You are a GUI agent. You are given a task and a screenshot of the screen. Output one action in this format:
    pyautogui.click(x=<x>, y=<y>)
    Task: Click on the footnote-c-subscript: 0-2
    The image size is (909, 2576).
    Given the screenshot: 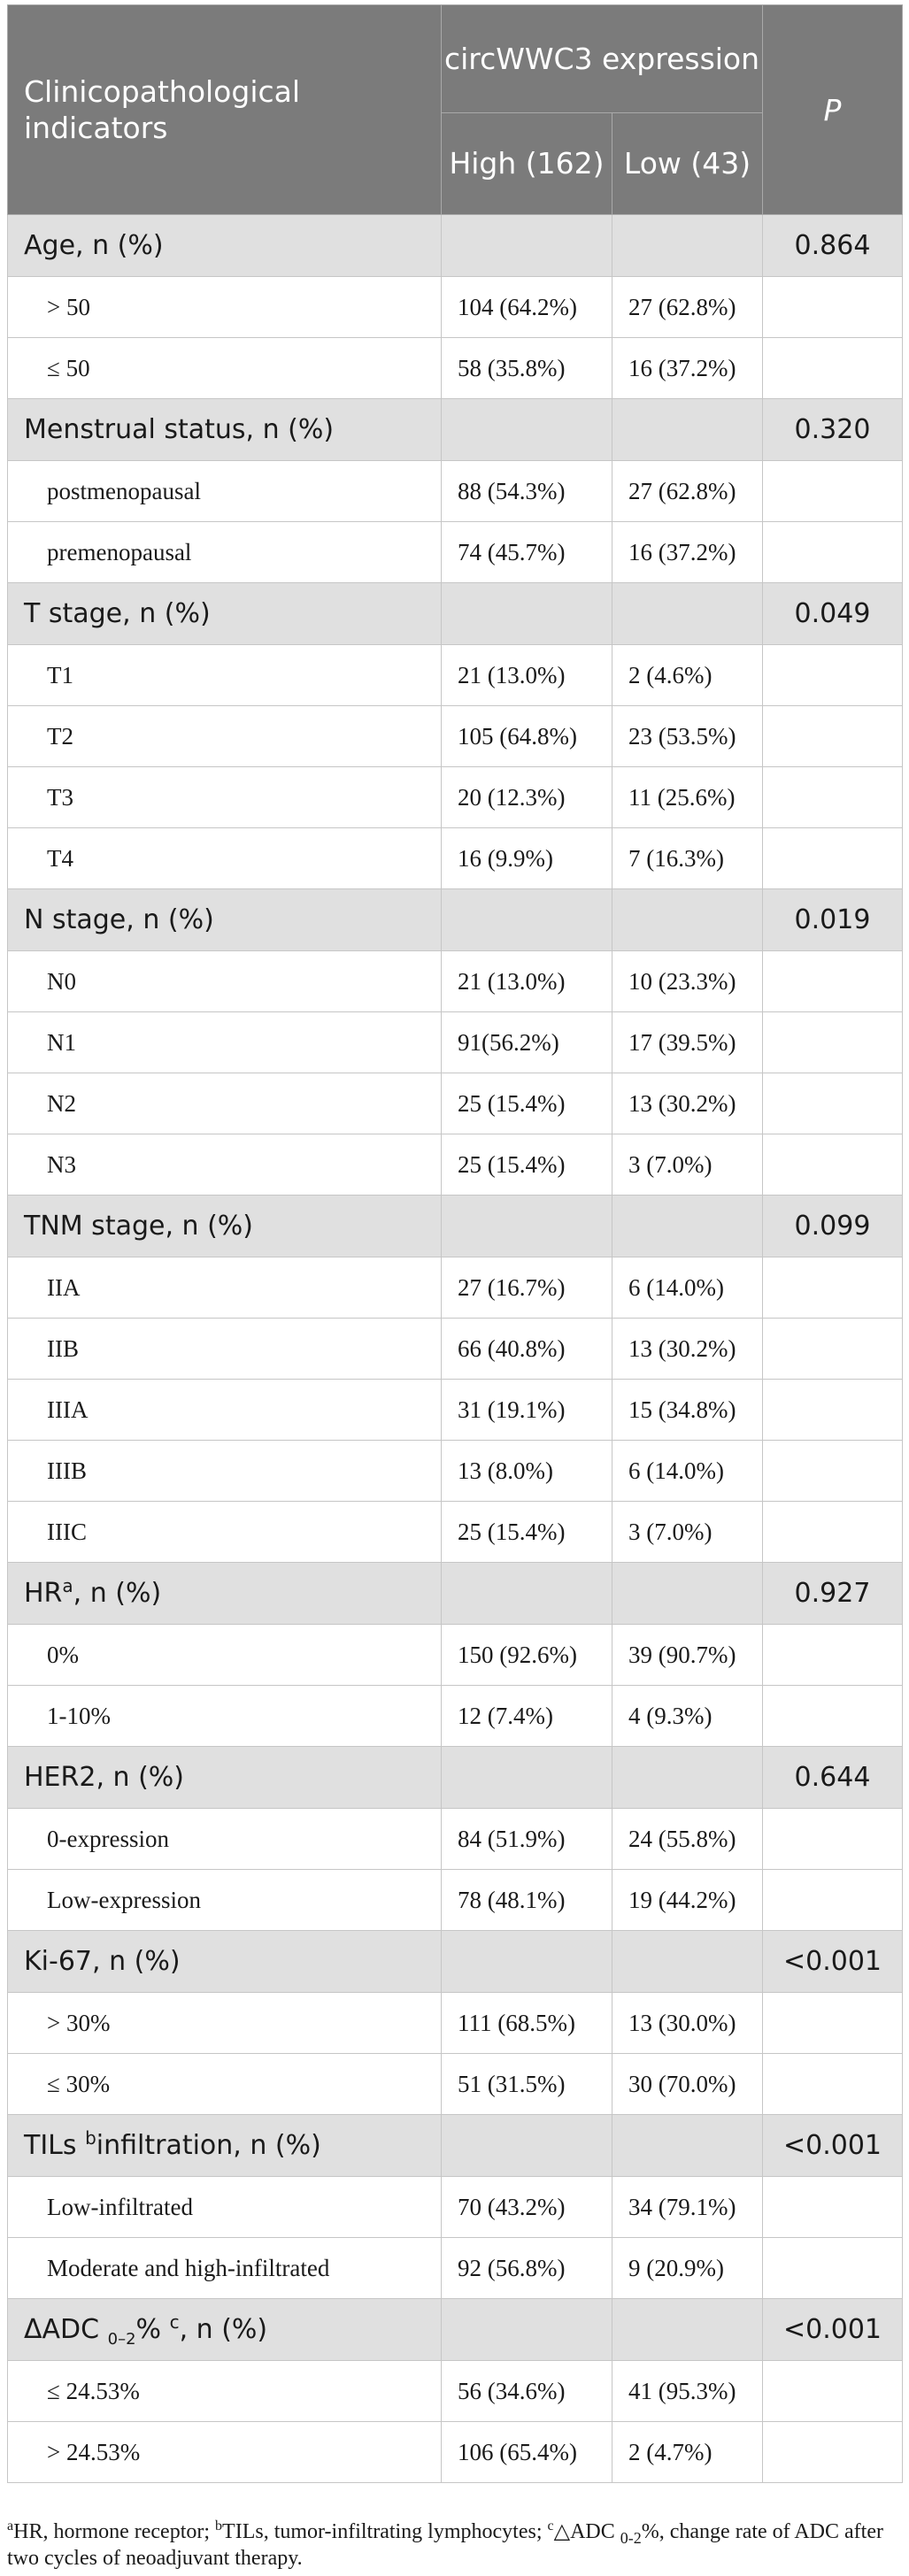 What is the action you would take?
    pyautogui.click(x=631, y=2537)
    